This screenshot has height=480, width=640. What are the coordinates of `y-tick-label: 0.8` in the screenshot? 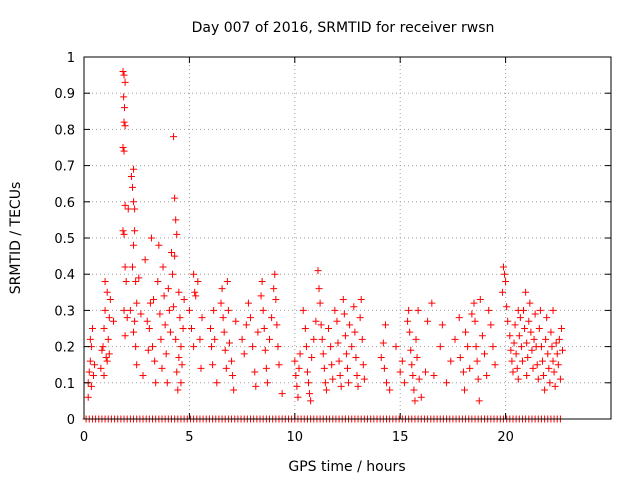 It's located at (64, 130).